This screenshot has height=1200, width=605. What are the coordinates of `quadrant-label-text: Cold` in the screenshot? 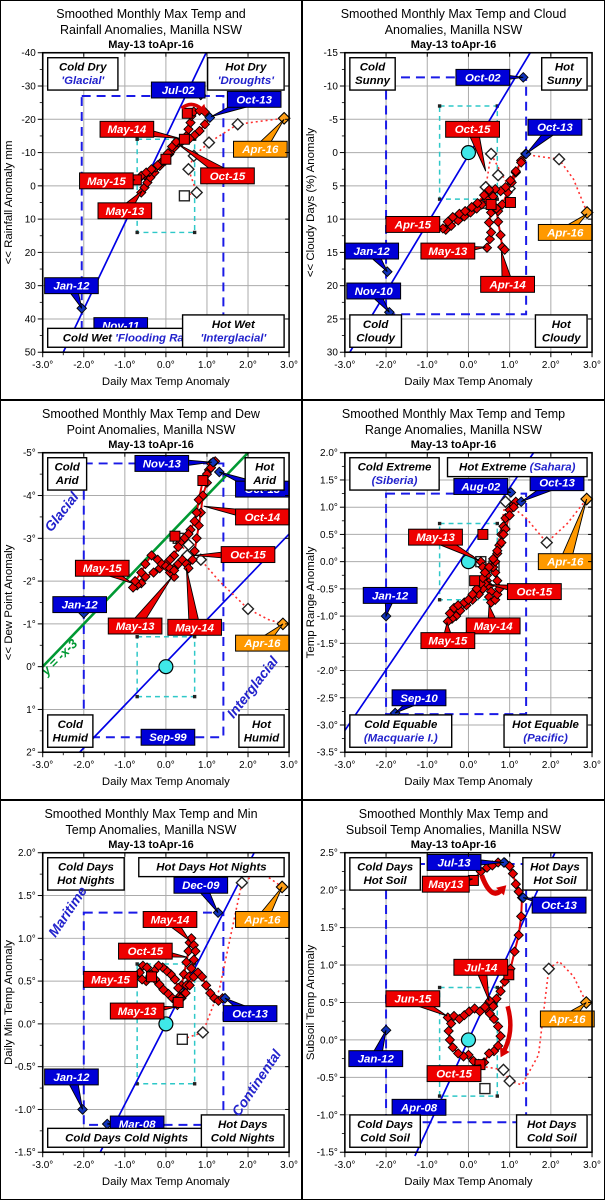 It's located at (71, 725).